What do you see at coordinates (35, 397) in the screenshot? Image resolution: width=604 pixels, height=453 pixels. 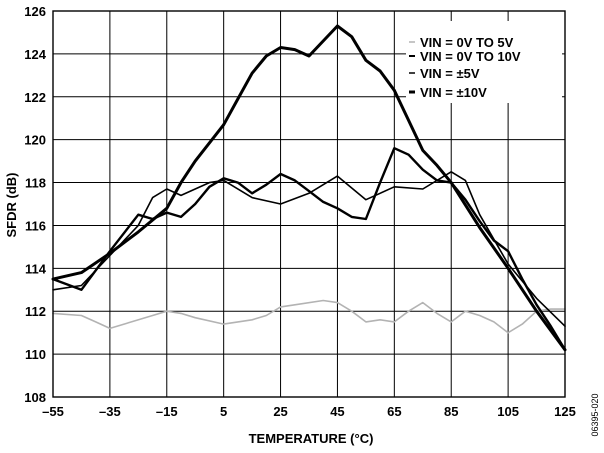 I see `y-tick-label: 108` at bounding box center [35, 397].